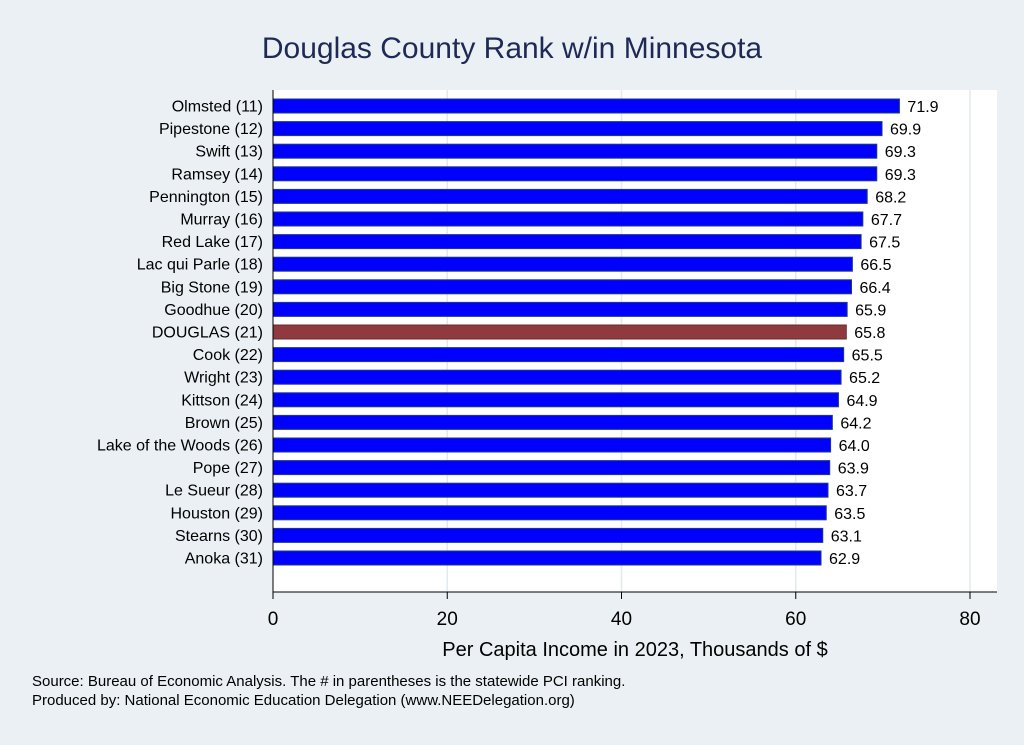 The width and height of the screenshot is (1024, 745). I want to click on value-label: 63.5, so click(849, 514).